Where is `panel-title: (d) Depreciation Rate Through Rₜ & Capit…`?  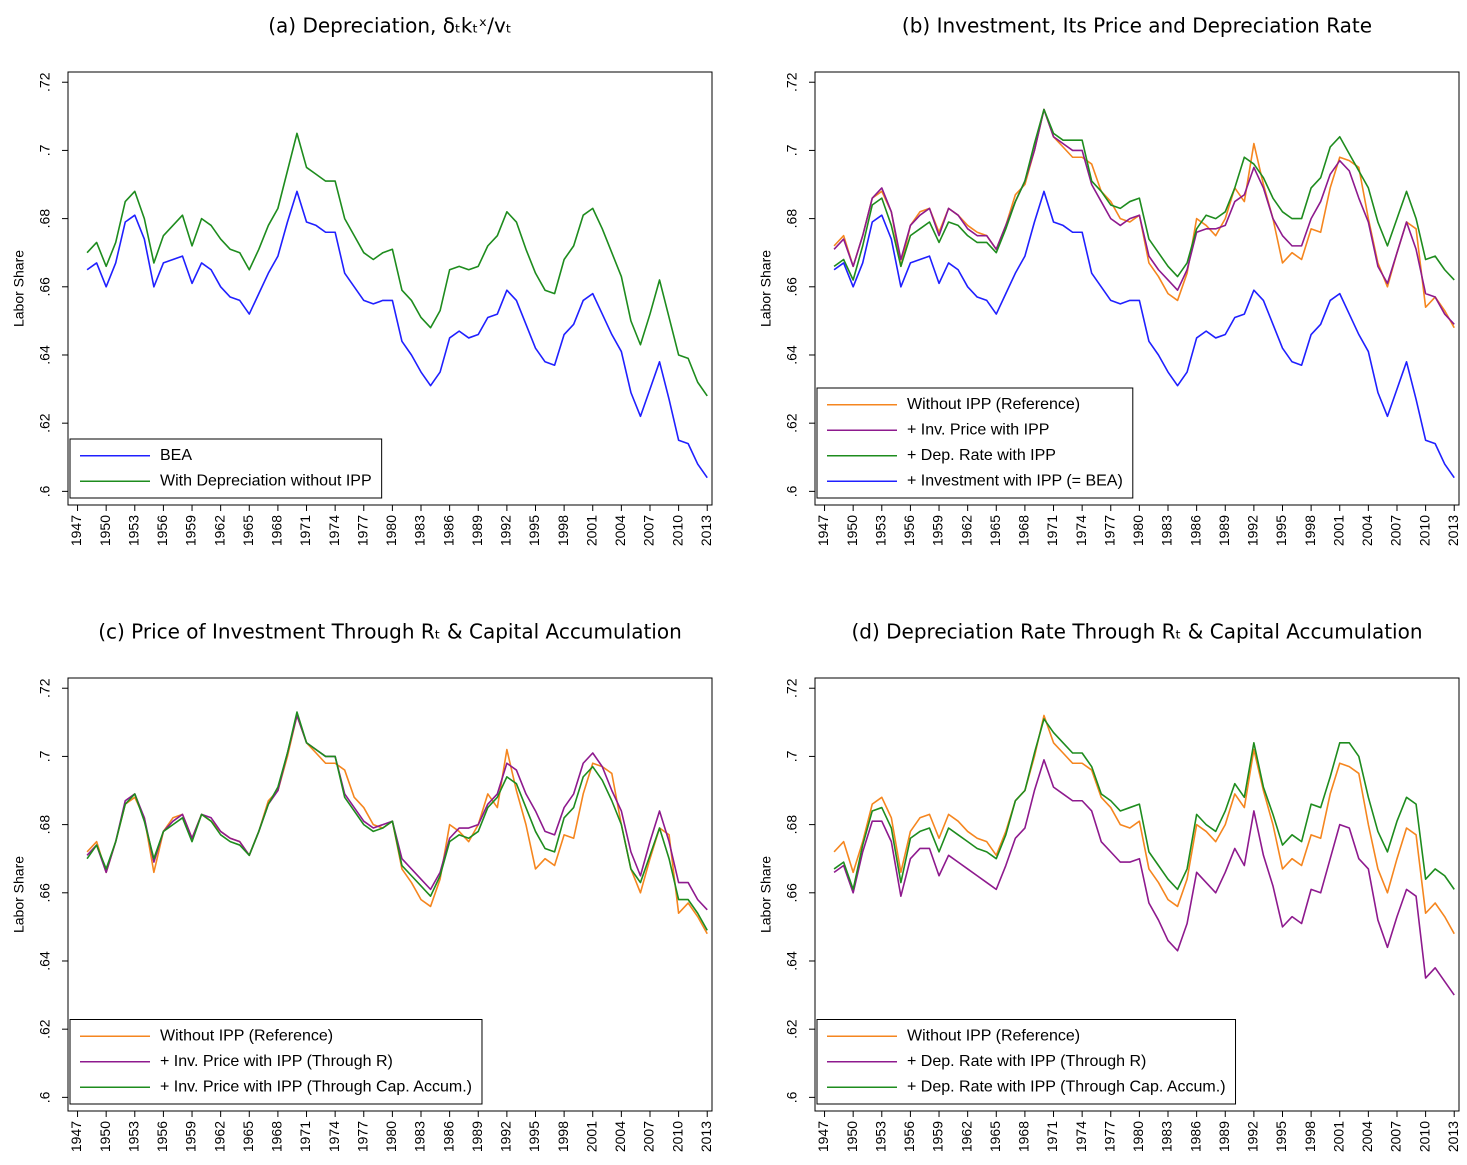
panel-title: (d) Depreciation Rate Through Rₜ & Capit… is located at coordinates (1136, 632).